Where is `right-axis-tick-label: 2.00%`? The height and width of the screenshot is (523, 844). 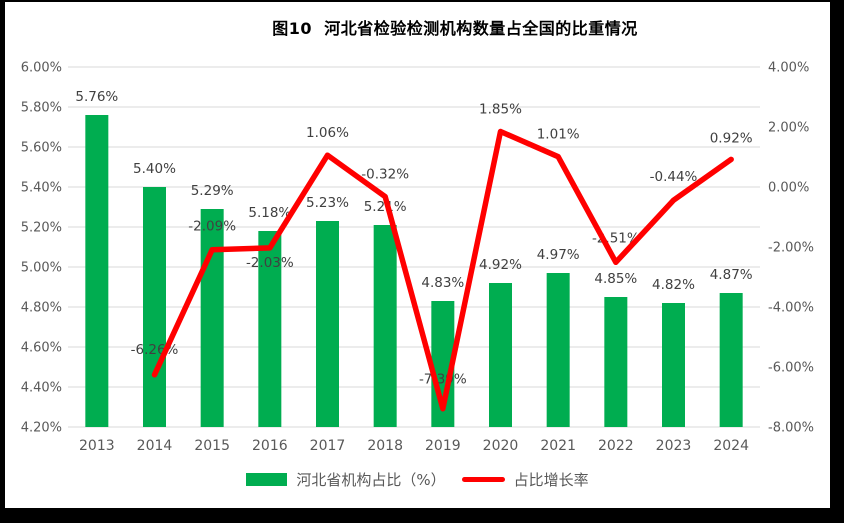
right-axis-tick-label: 2.00% is located at coordinates (788, 128).